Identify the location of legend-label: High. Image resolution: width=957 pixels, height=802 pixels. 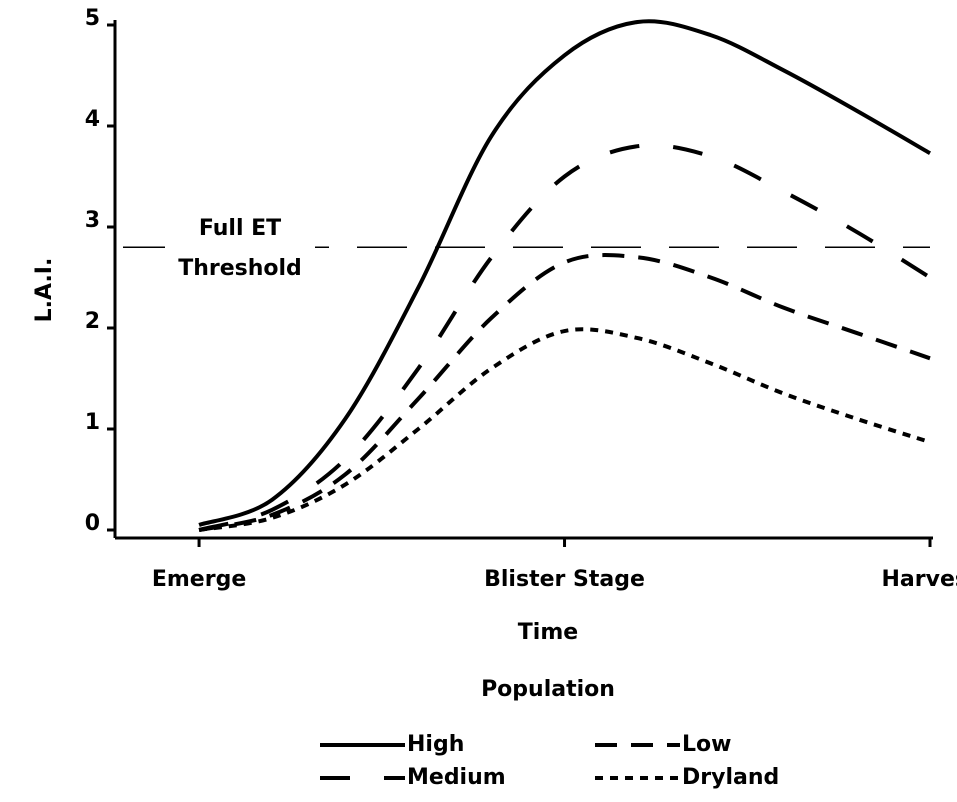
(435, 744).